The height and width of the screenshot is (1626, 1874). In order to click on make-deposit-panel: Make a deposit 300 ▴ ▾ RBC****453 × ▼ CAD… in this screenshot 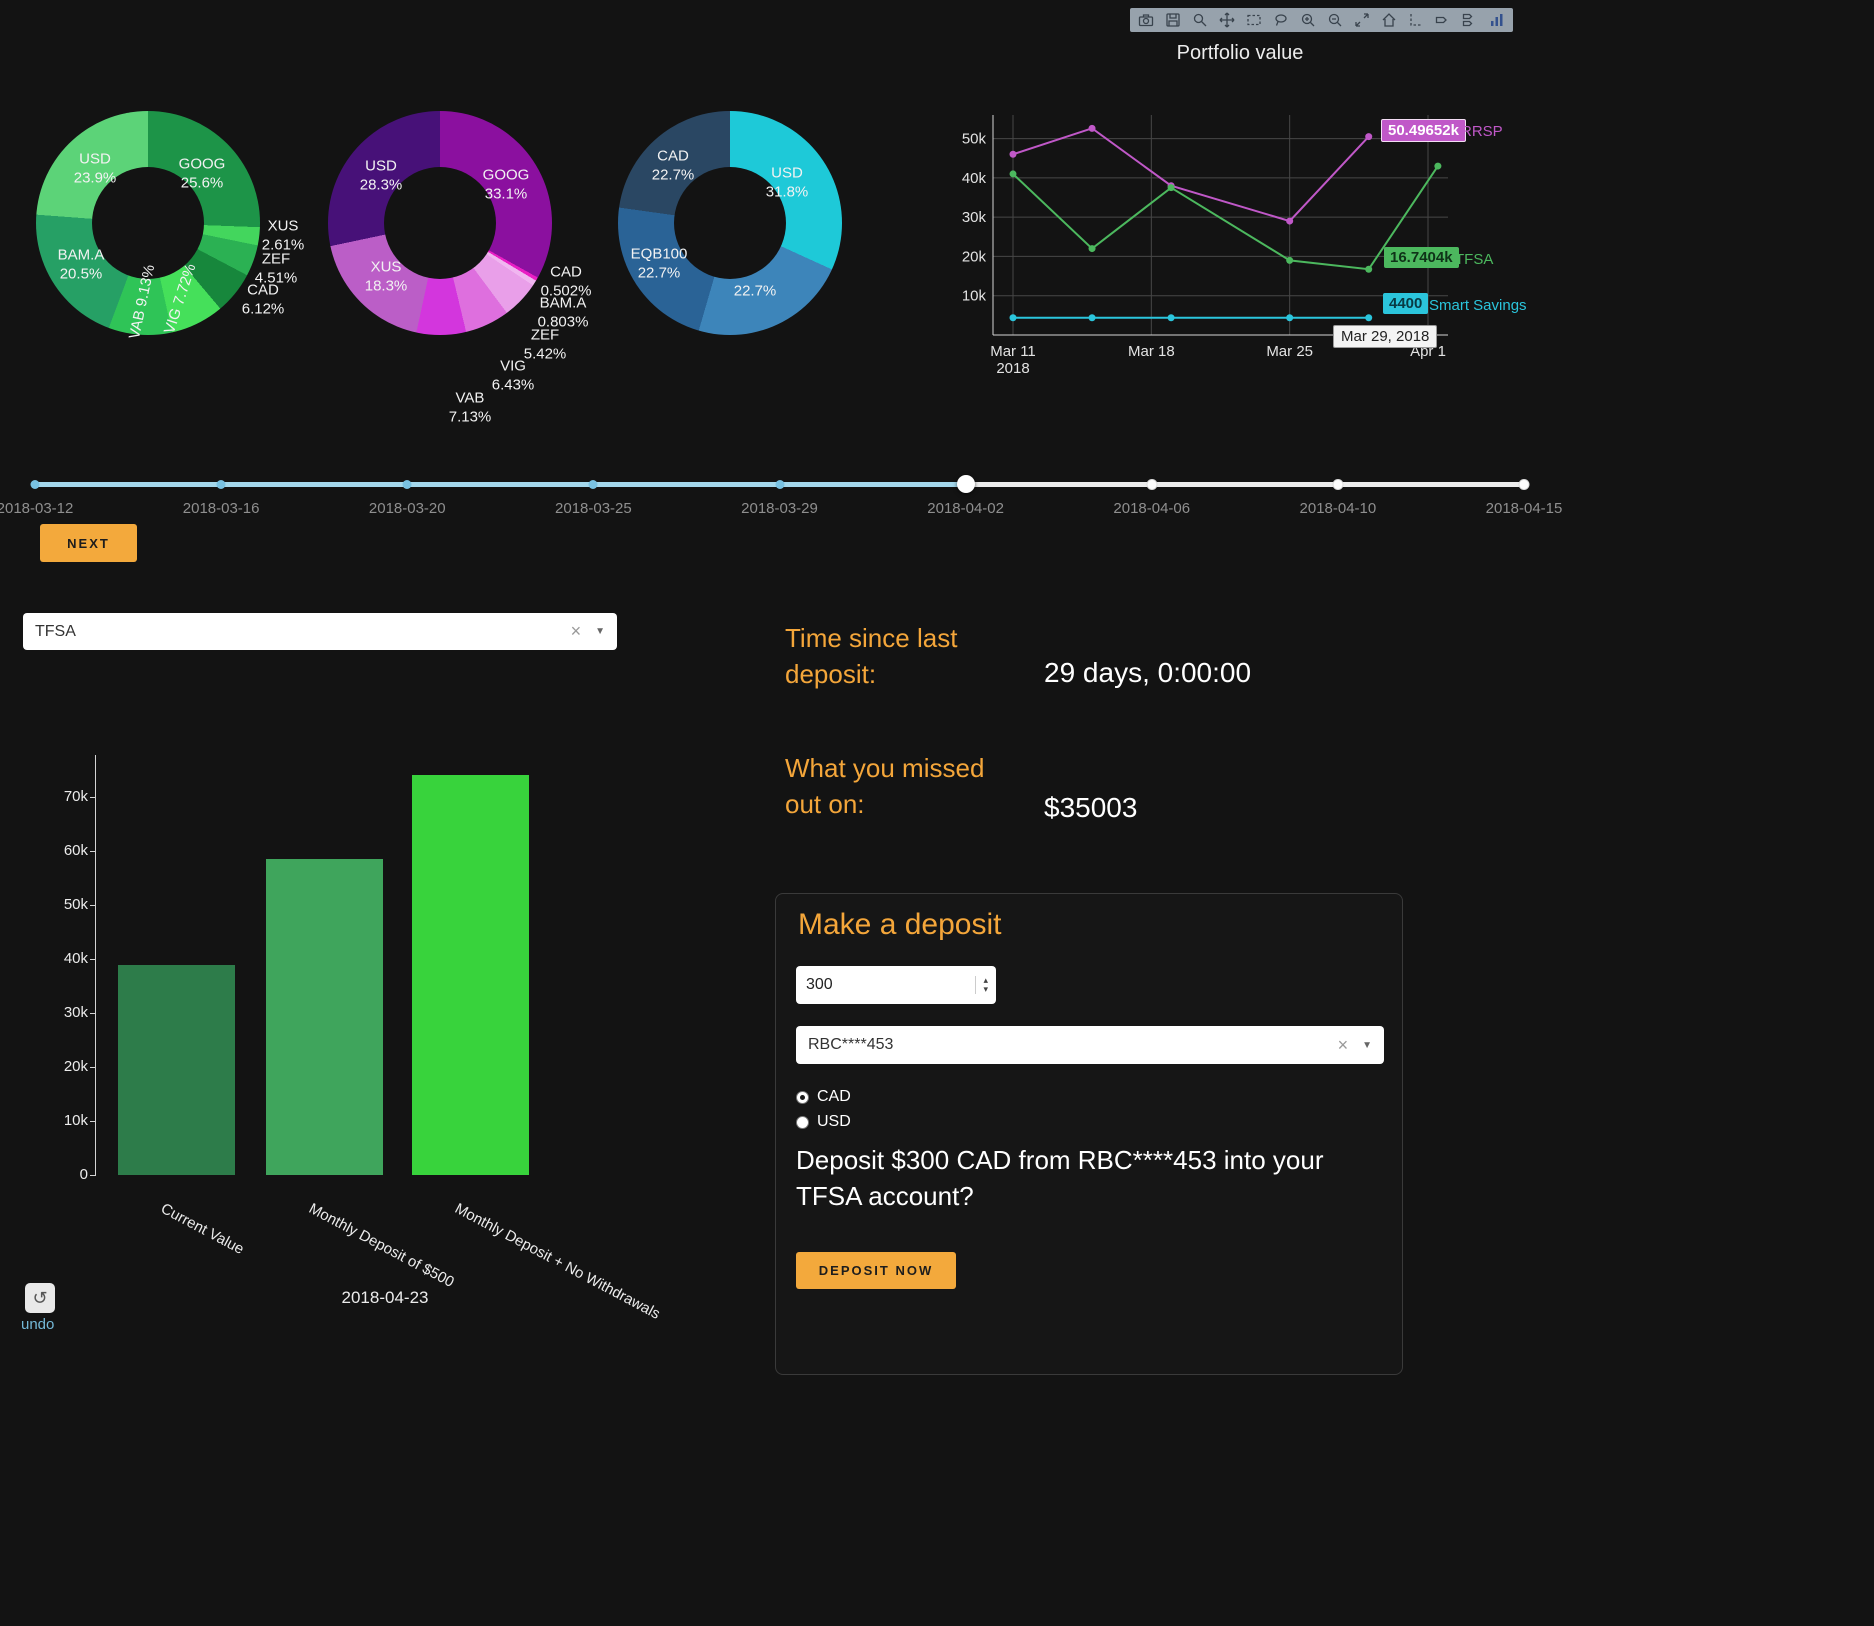, I will do `click(1089, 1134)`.